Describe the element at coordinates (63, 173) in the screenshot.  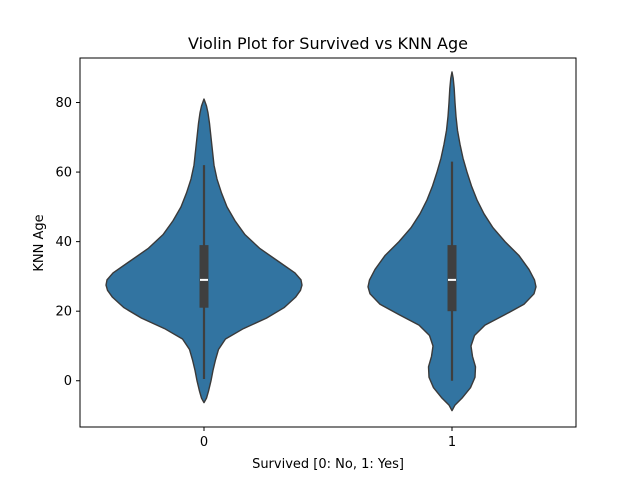
I see `y-tick-label: 60` at that location.